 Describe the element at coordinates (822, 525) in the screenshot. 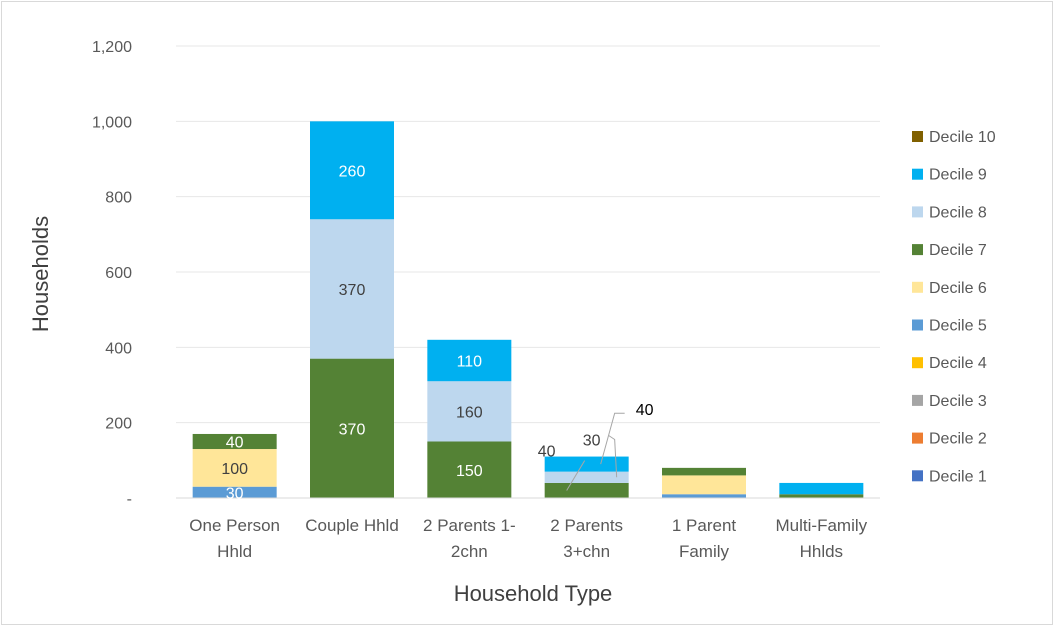

I see `x-tick-label: Multi-Family` at that location.